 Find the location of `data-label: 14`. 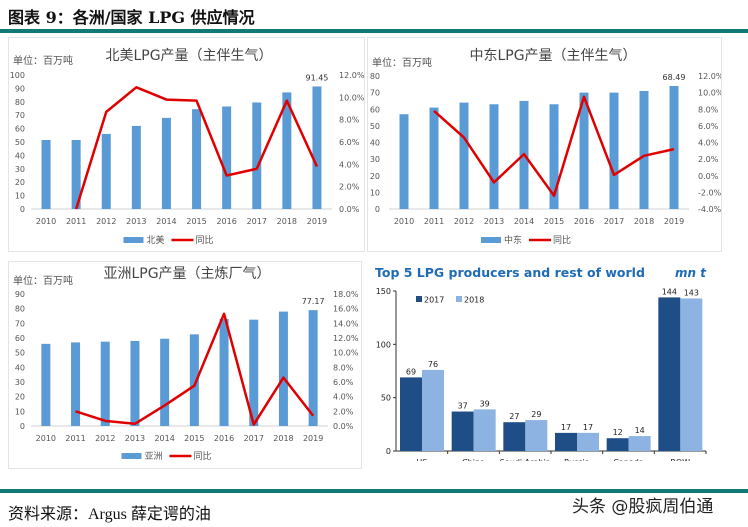

data-label: 14 is located at coordinates (640, 430).